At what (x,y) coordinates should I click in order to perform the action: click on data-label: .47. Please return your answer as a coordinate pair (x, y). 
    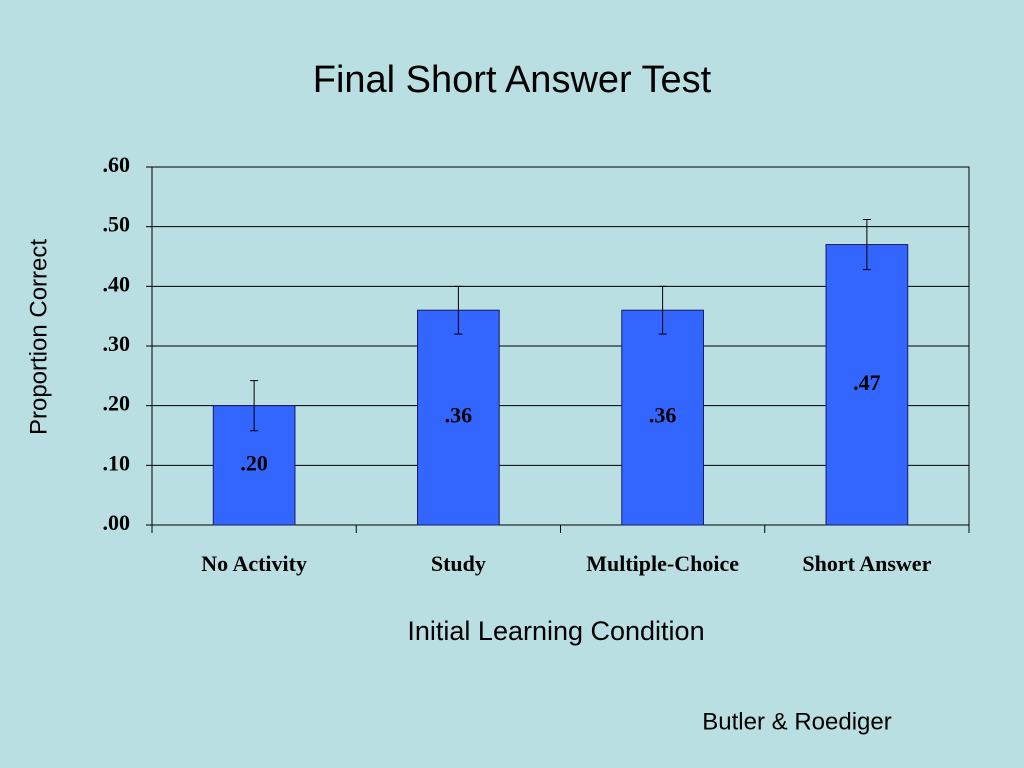
    Looking at the image, I should click on (867, 382).